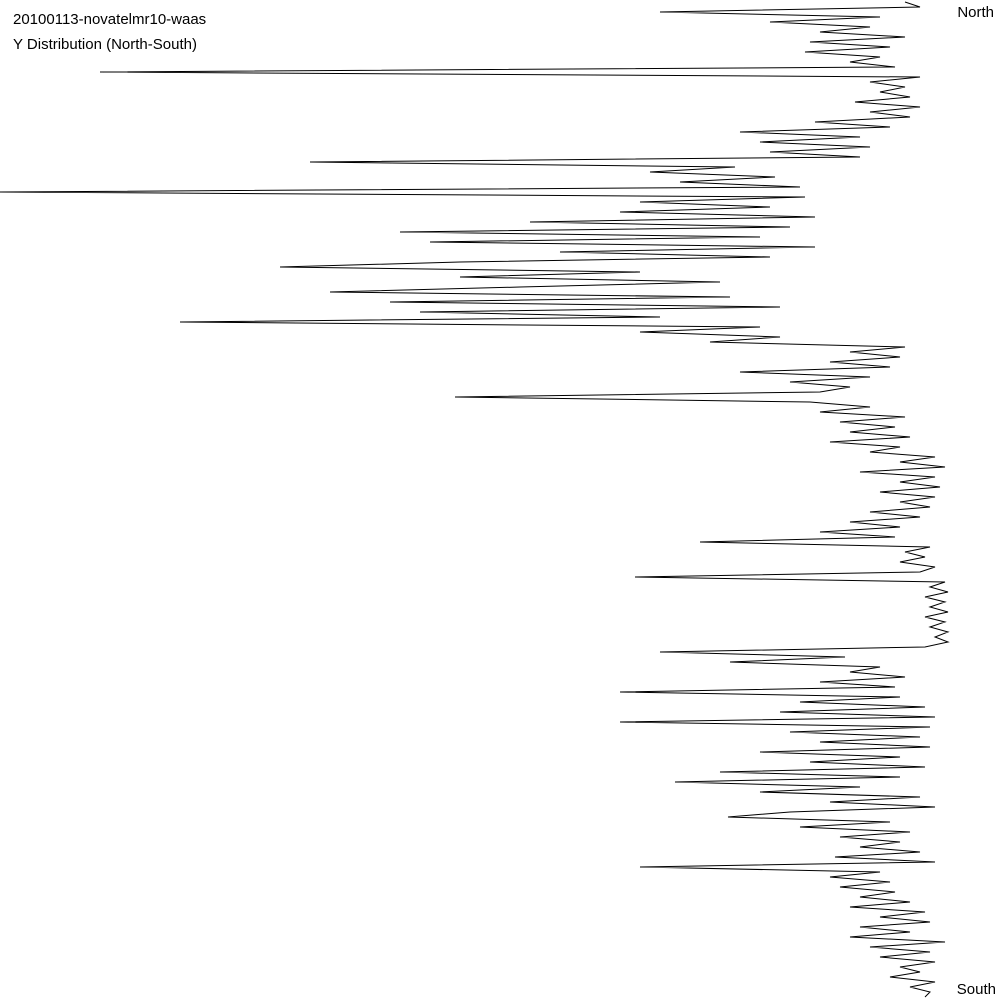  I want to click on chart-subtitle: Y Distribution (North-South), so click(105, 44).